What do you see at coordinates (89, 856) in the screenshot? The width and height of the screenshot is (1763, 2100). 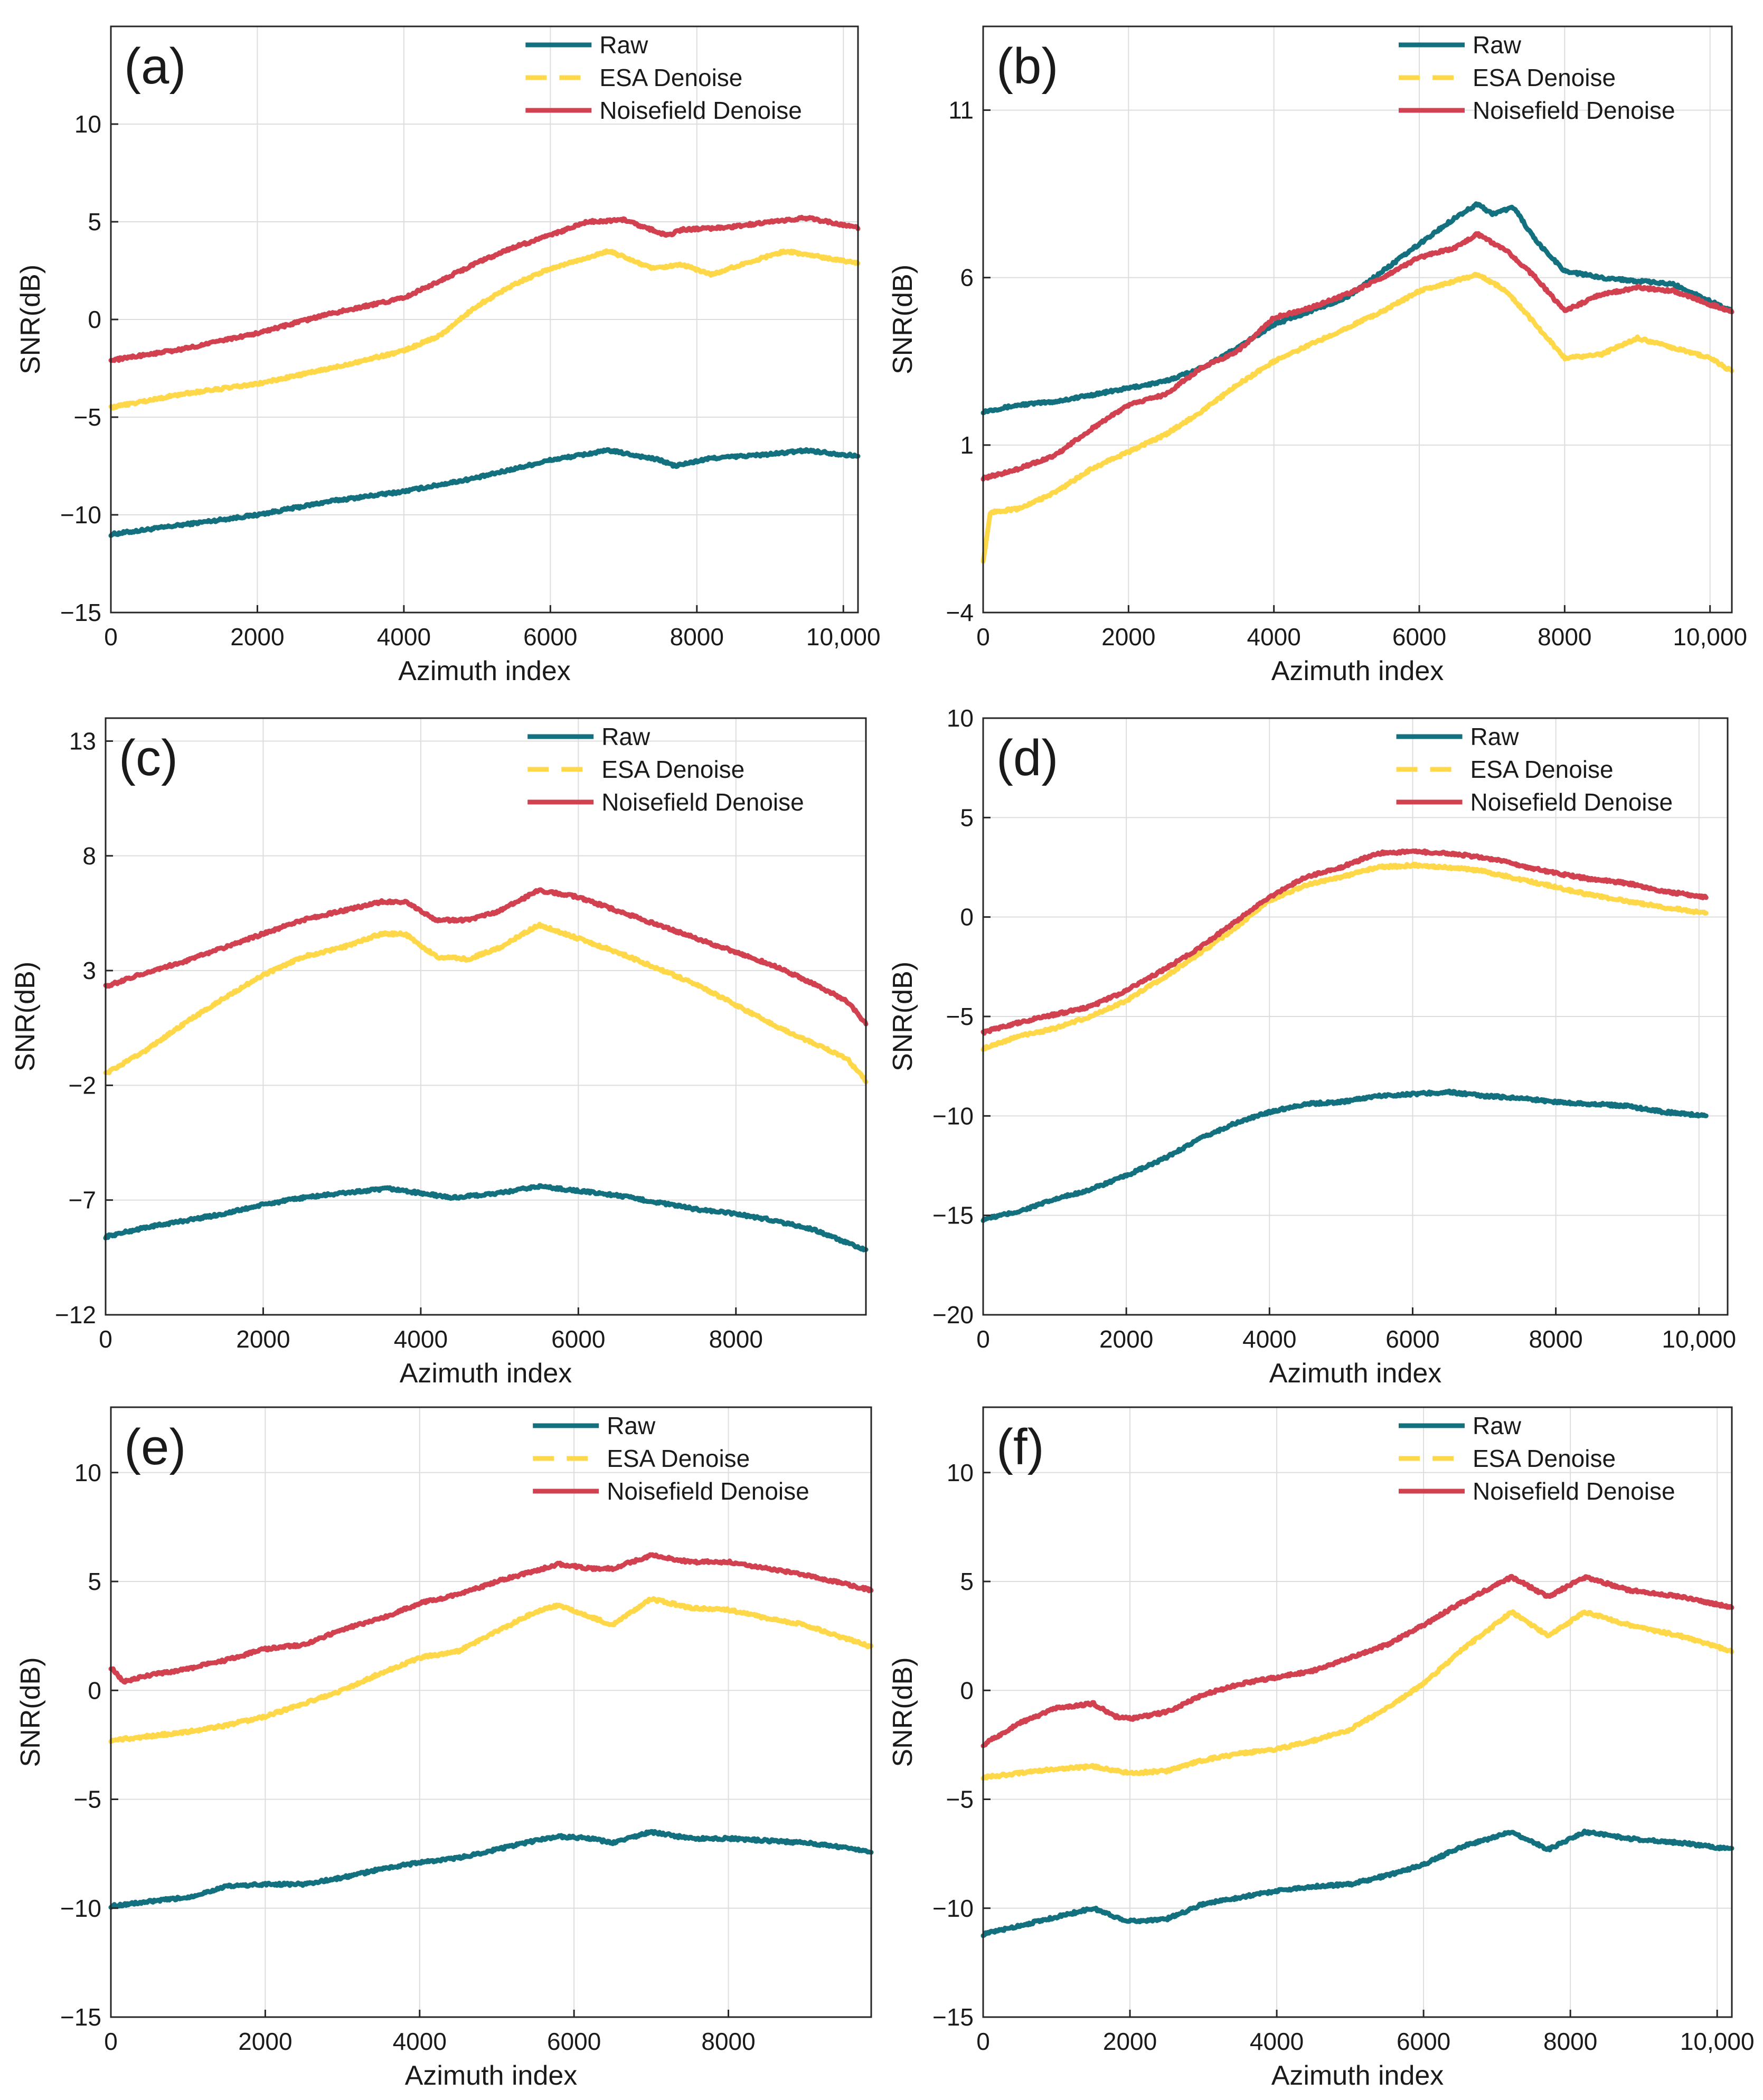 I see `y-tick-label: 8` at bounding box center [89, 856].